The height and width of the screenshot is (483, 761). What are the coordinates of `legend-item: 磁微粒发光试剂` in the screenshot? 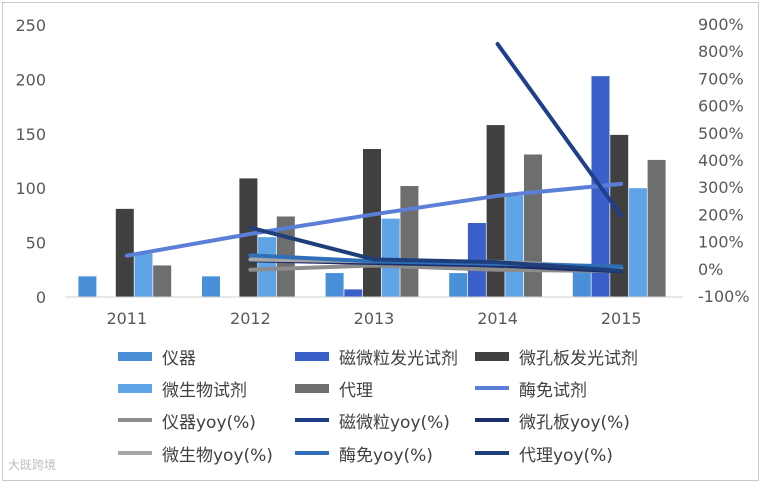 It's located at (376, 356).